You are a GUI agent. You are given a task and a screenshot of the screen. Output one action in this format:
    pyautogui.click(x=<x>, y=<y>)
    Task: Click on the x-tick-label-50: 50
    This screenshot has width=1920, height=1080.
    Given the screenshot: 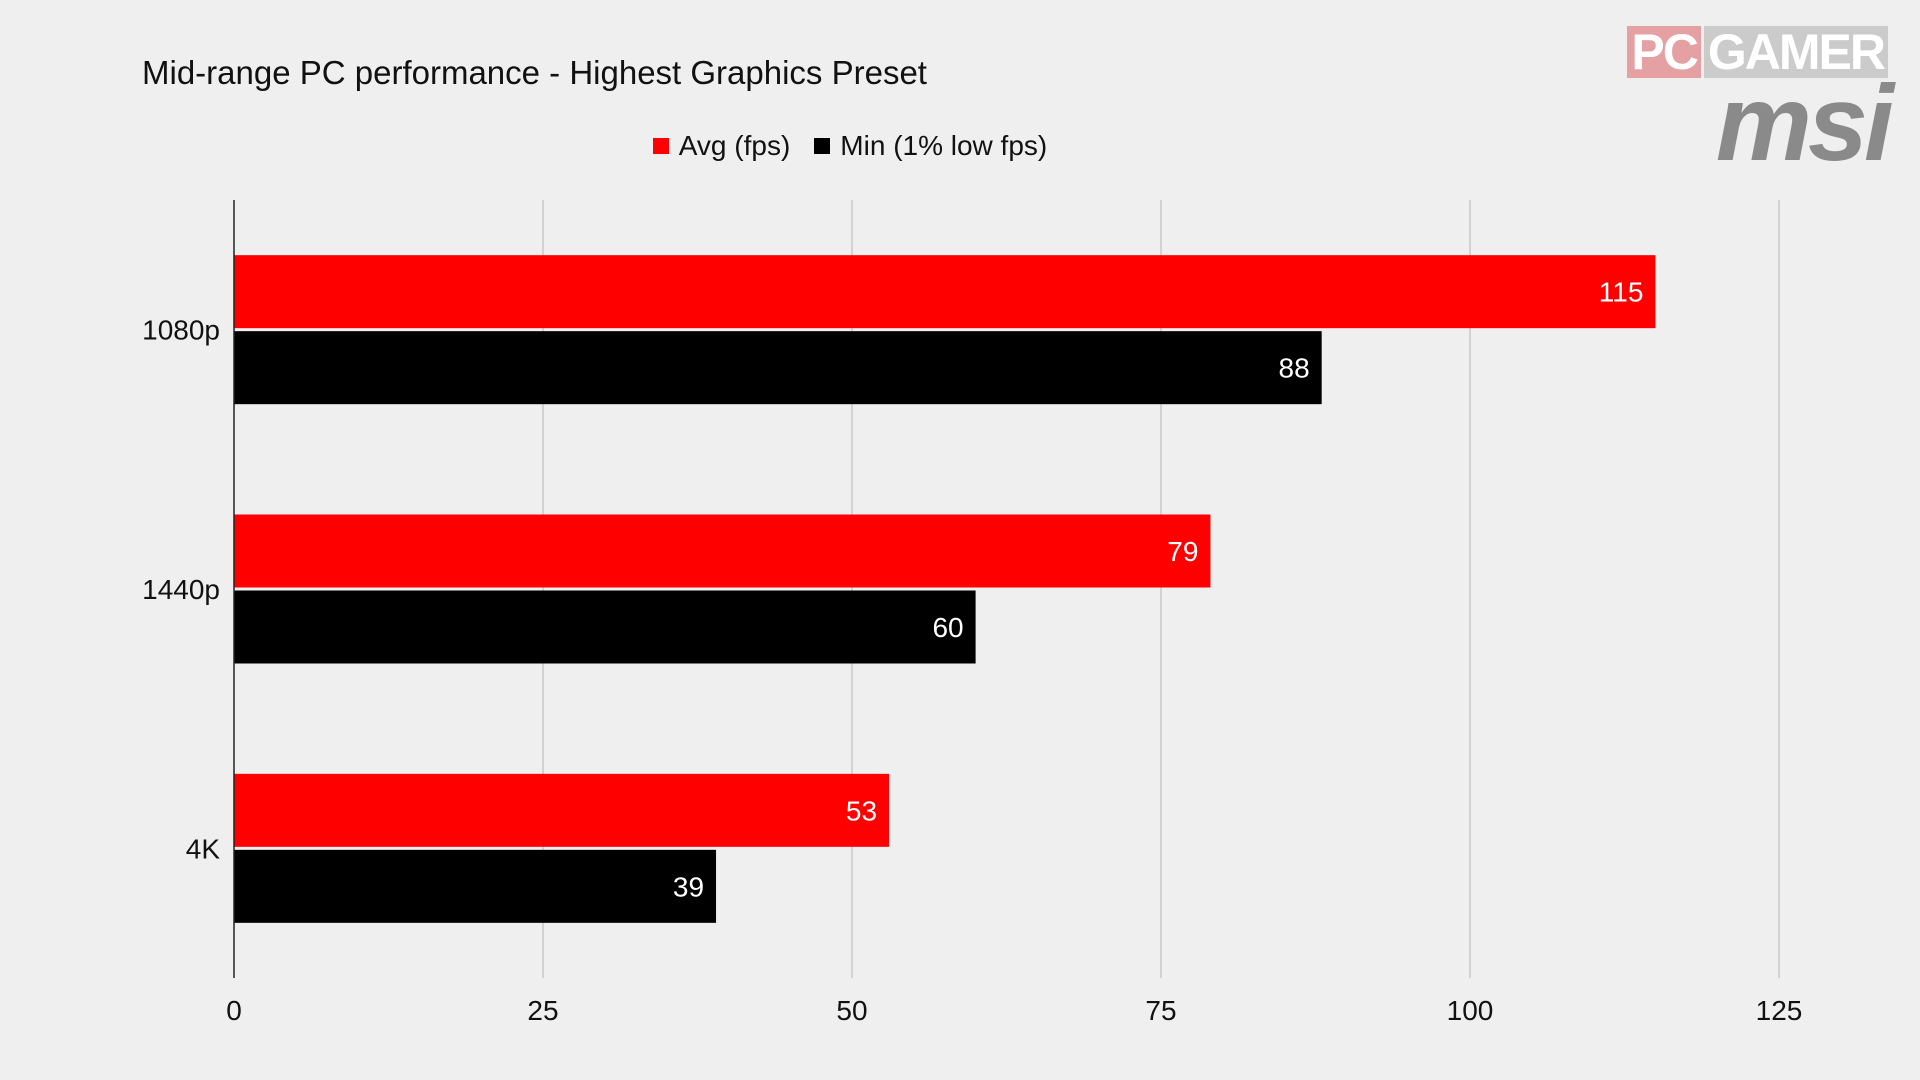 What is the action you would take?
    pyautogui.click(x=851, y=1010)
    